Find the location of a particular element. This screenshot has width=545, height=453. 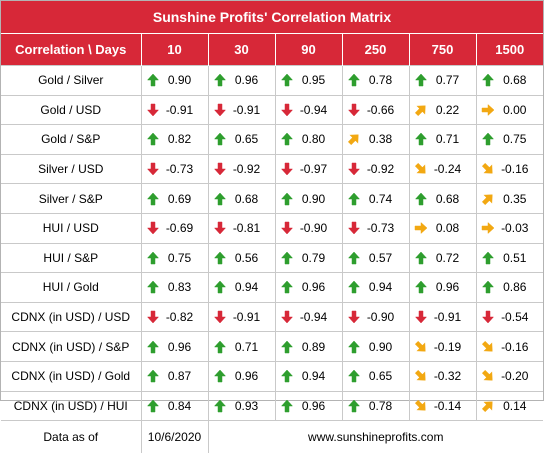

correlation-cell: -0.82 is located at coordinates (174, 316).